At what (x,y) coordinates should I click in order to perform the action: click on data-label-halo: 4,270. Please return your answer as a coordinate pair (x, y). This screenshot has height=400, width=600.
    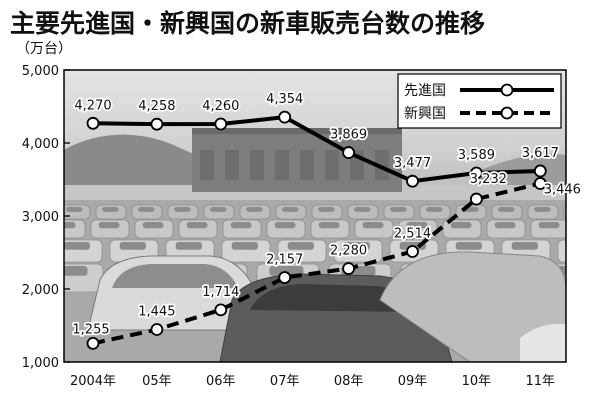
    Looking at the image, I should click on (92, 105).